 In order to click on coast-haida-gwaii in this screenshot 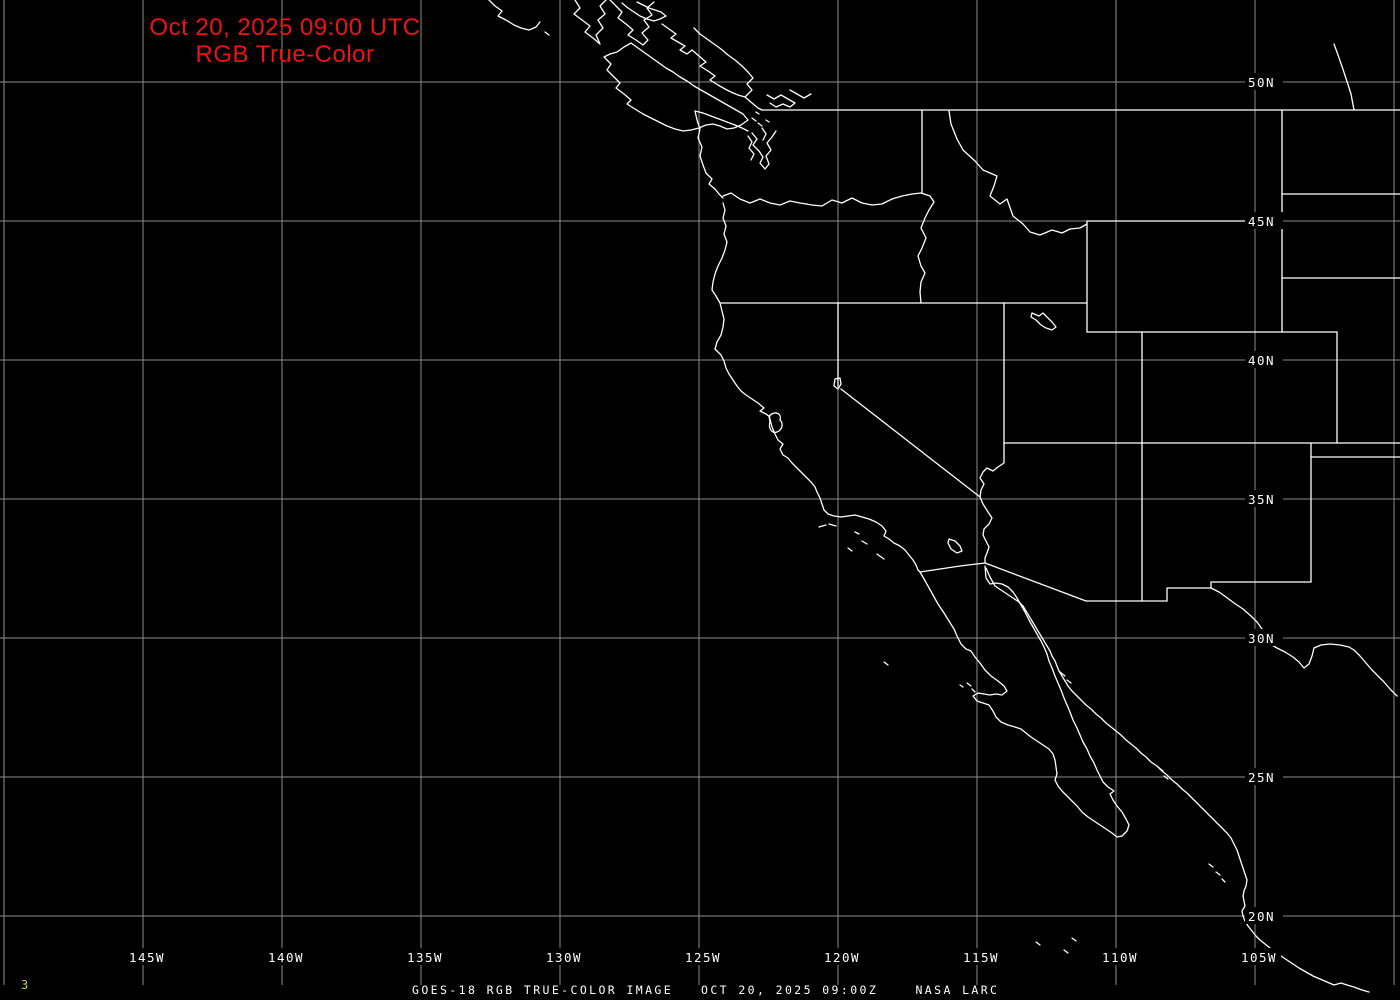, I will do `click(519, 18)`.